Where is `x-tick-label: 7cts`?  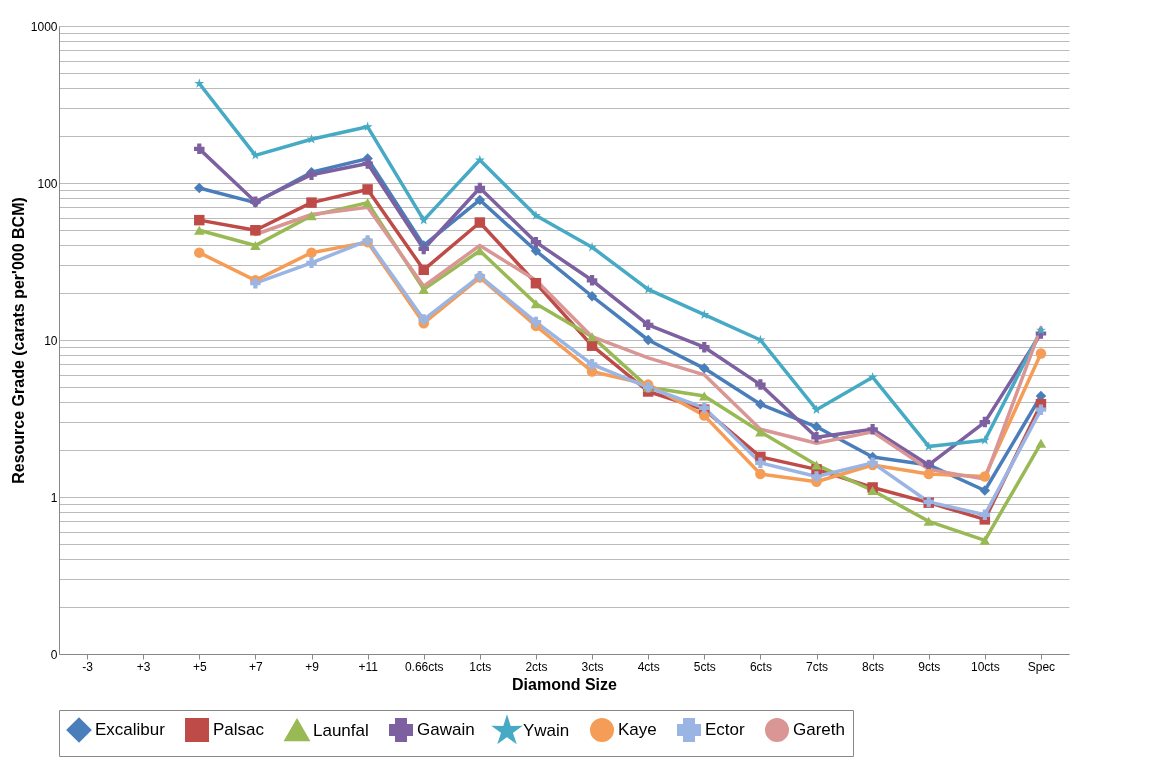 x-tick-label: 7cts is located at coordinates (817, 666).